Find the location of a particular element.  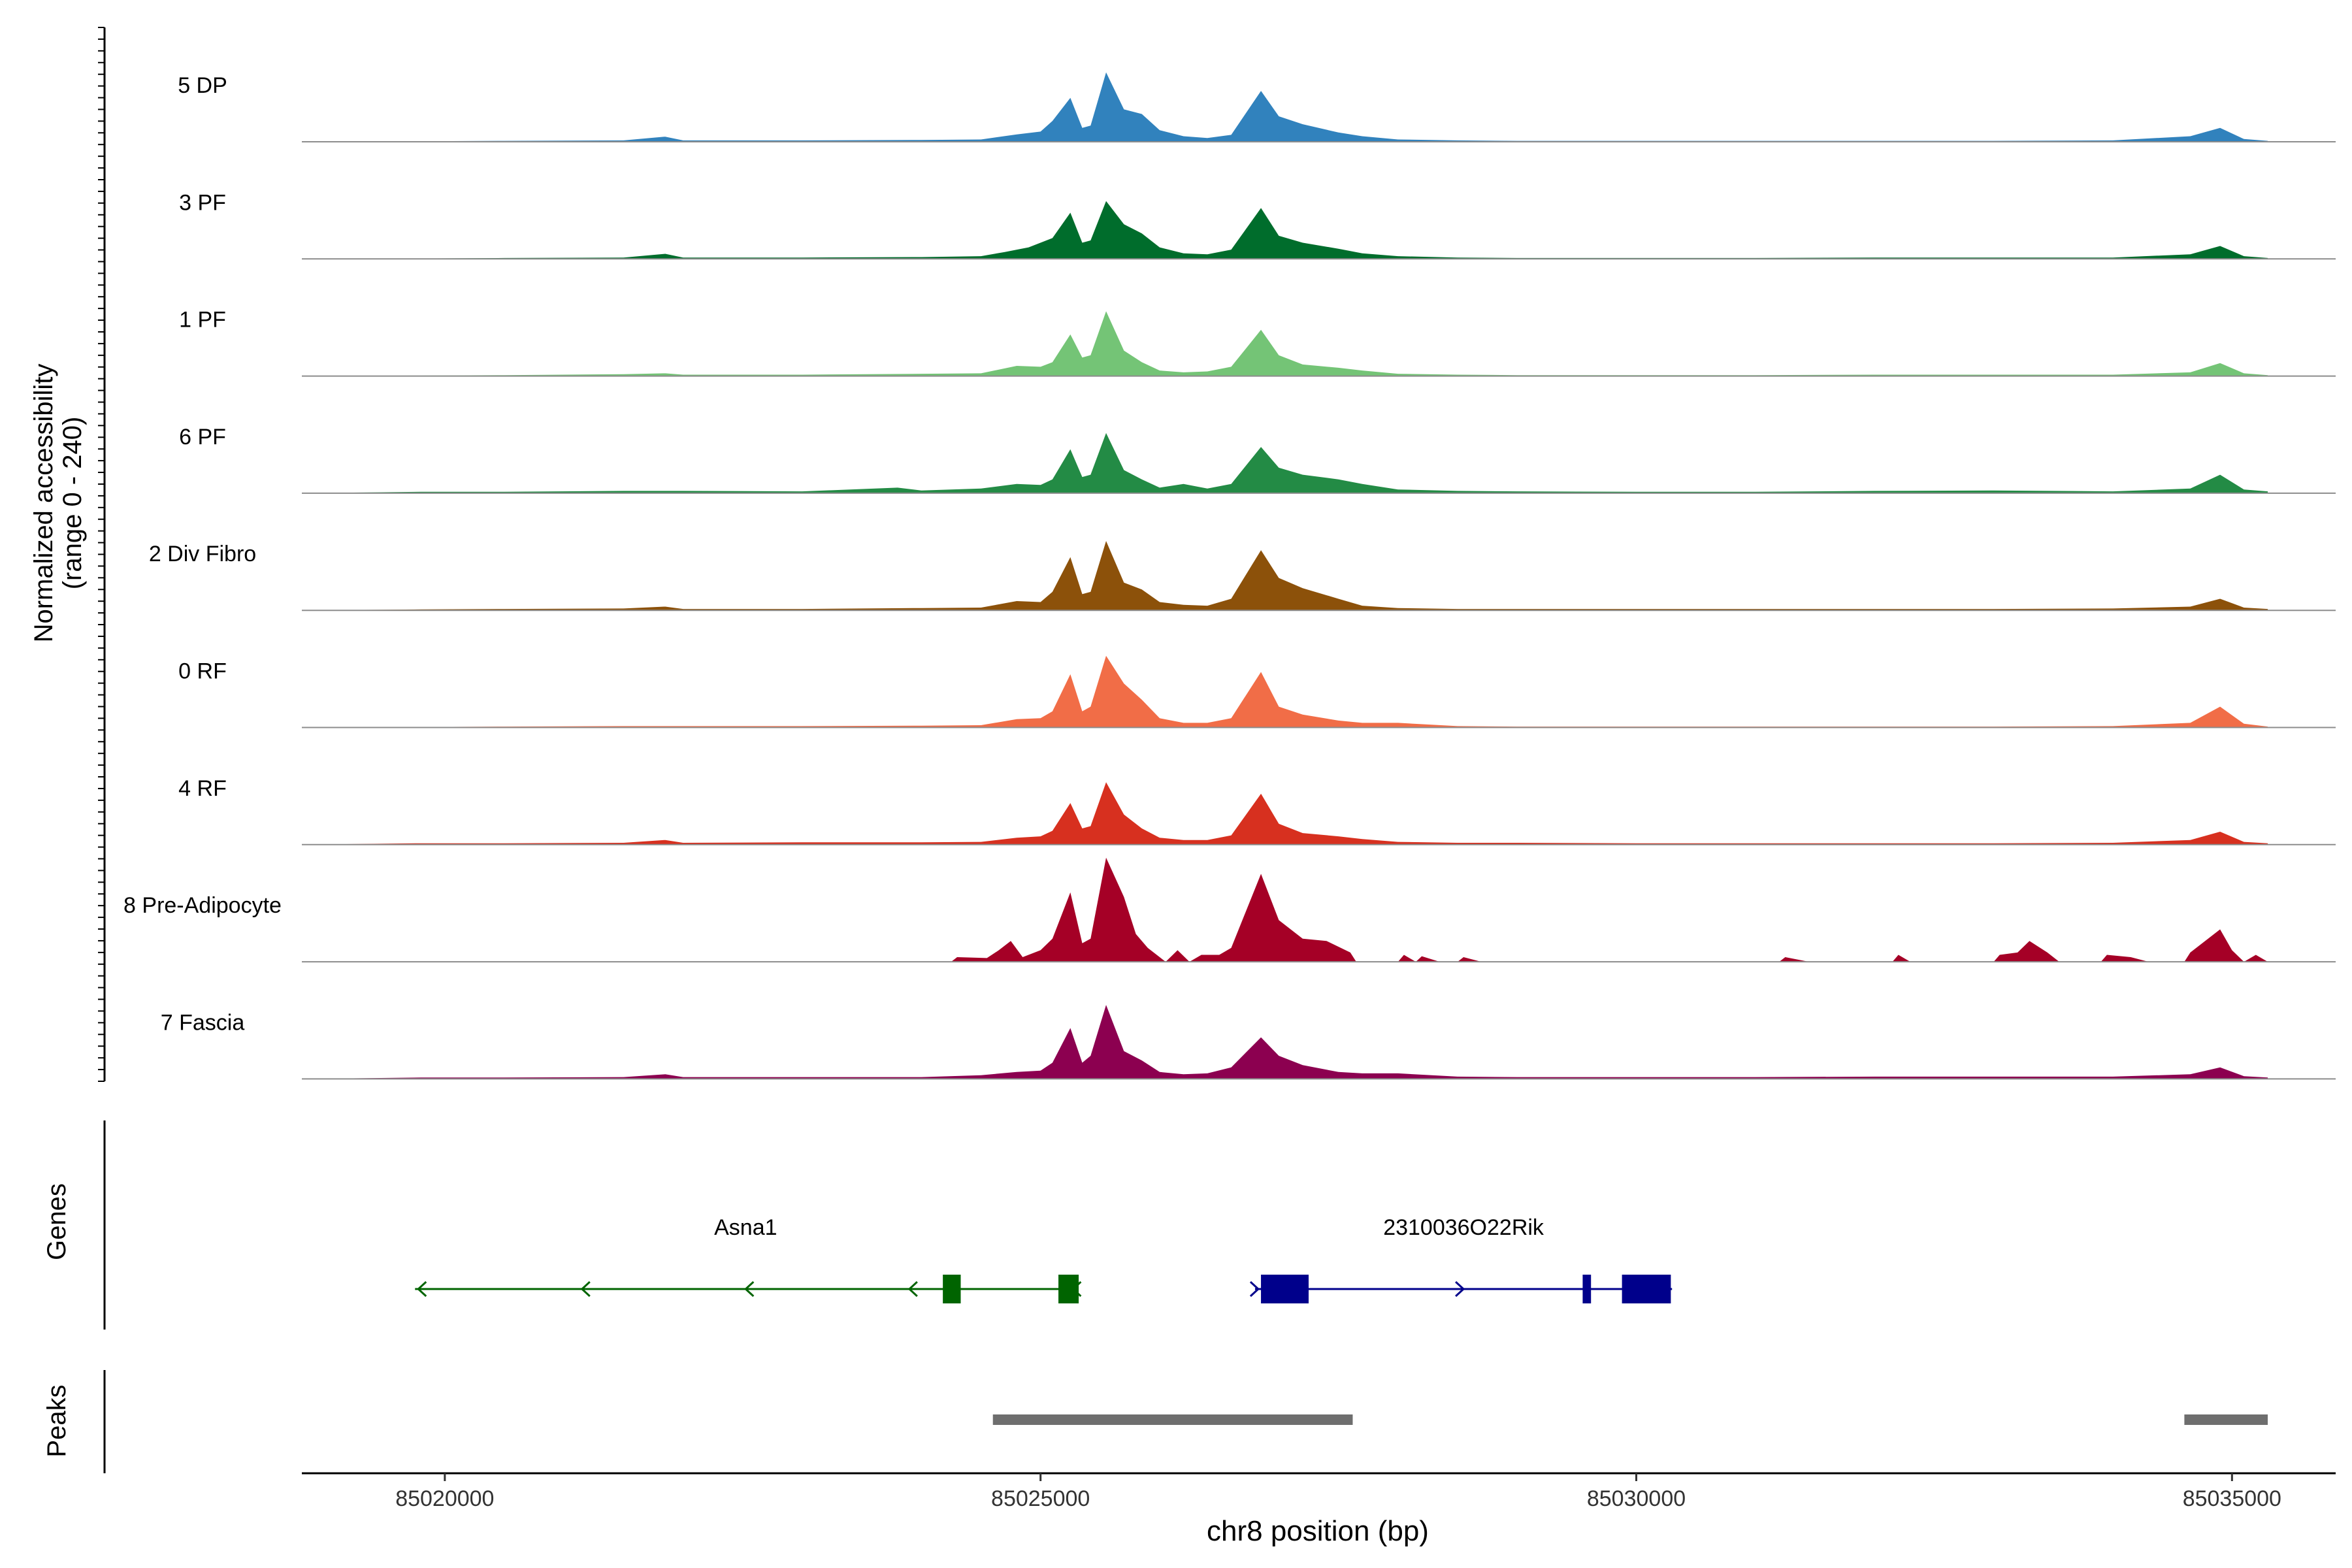

track-4-rf: 4 RF is located at coordinates (1257, 810).